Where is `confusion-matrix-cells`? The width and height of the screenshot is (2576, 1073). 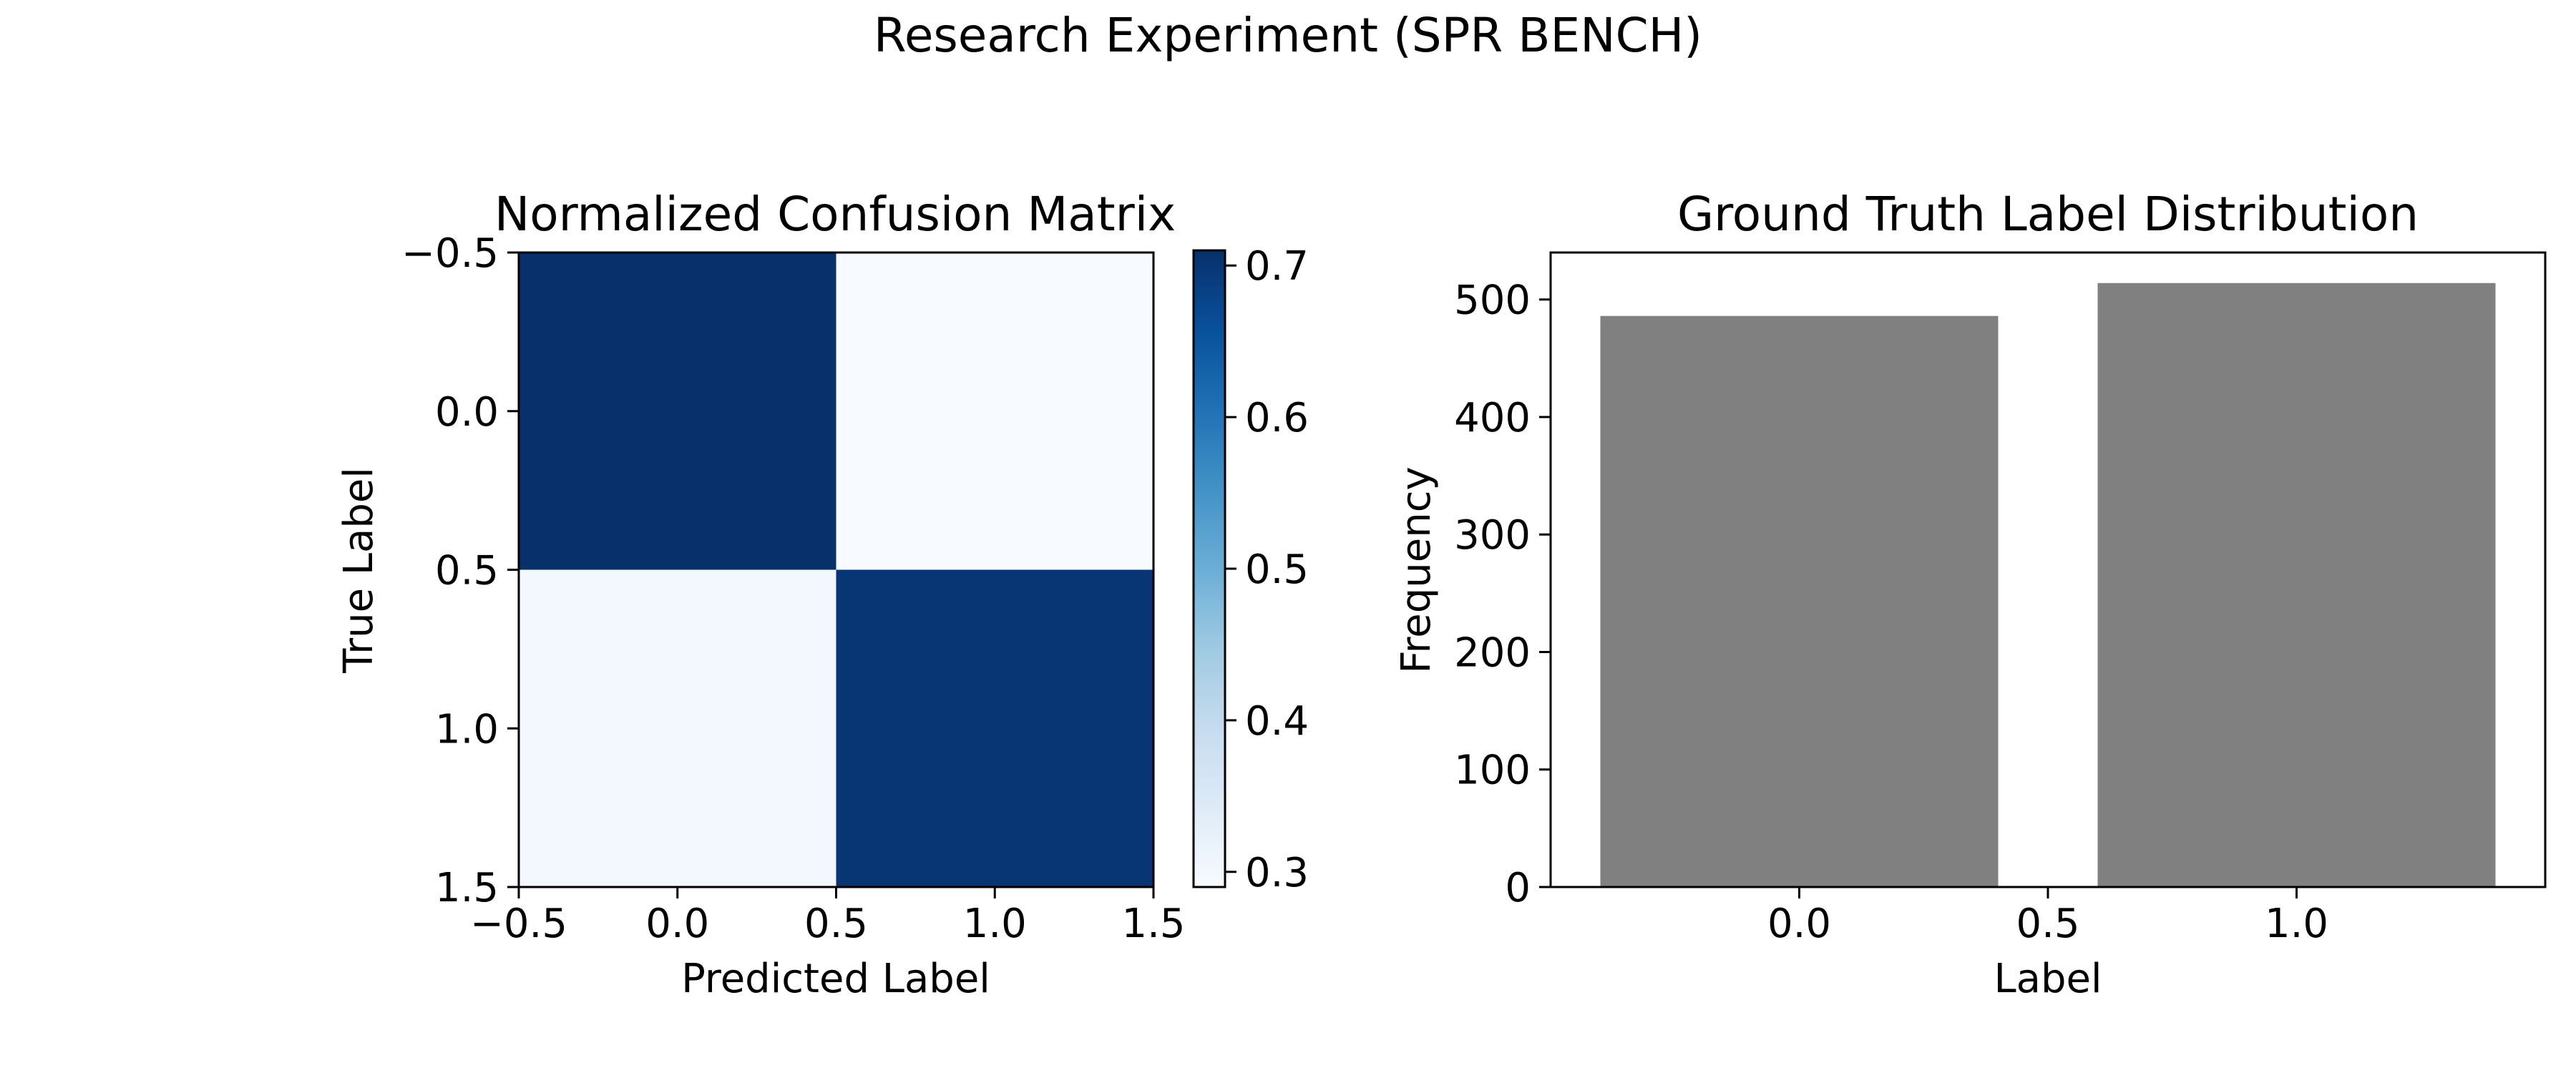 confusion-matrix-cells is located at coordinates (836, 570).